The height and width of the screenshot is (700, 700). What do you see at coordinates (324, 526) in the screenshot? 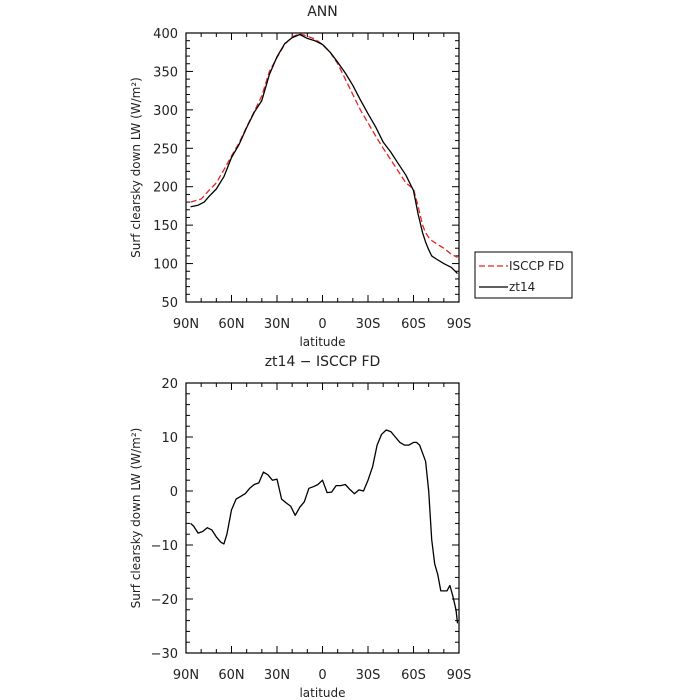
I see `series-line-difference` at bounding box center [324, 526].